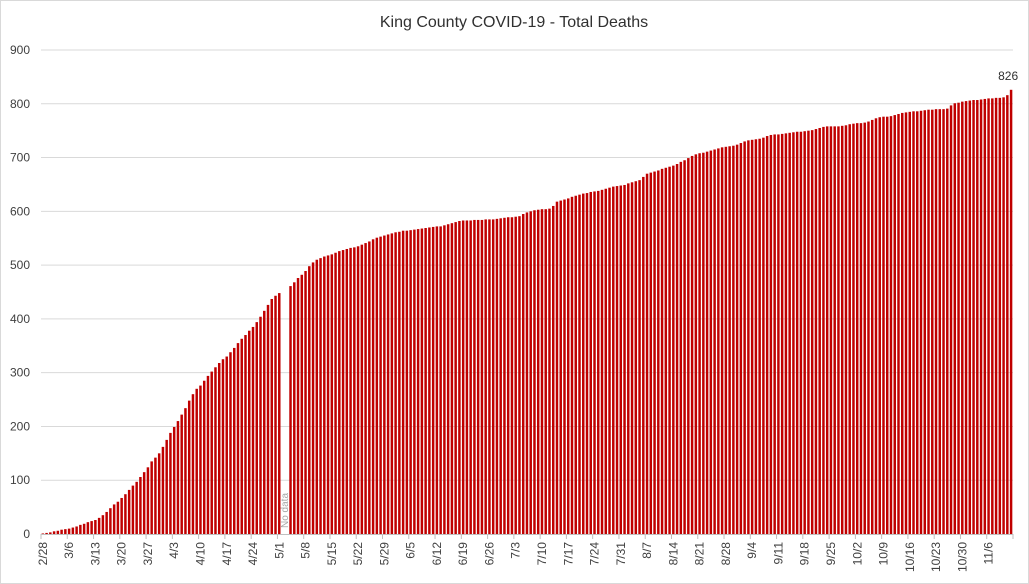 The image size is (1029, 584). What do you see at coordinates (595, 554) in the screenshot?
I see `x-tick-label: 7/24` at bounding box center [595, 554].